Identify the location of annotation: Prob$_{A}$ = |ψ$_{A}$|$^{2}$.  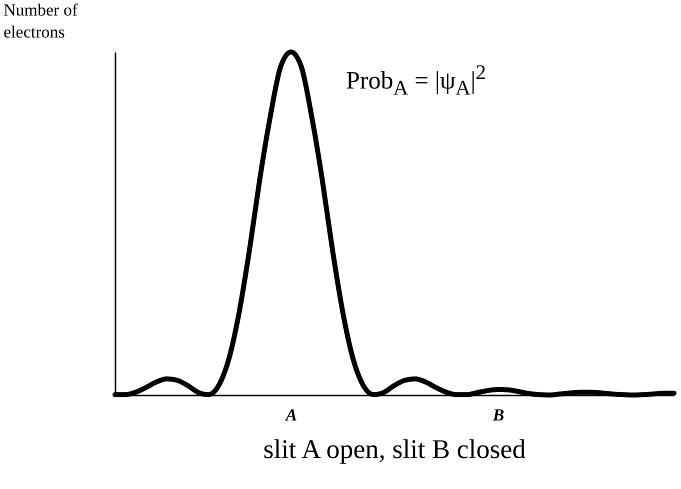
(416, 80).